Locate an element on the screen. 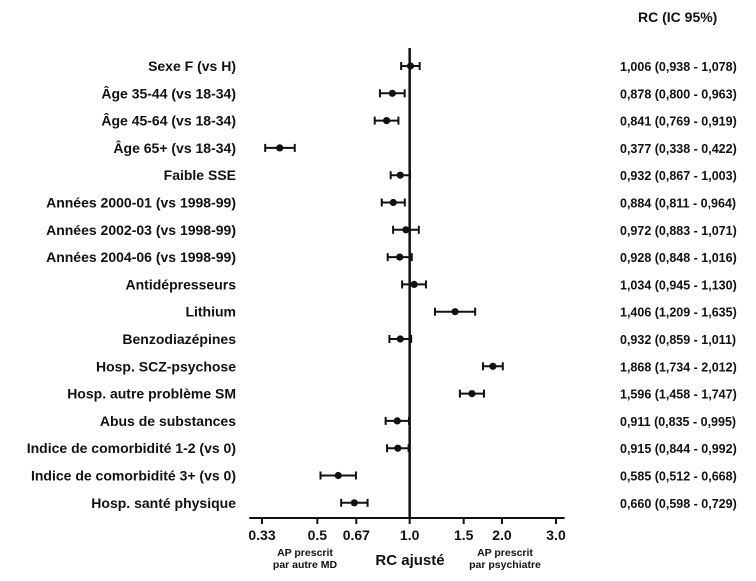 Image resolution: width=756 pixels, height=581 pixels. row-label: Sexe F (vs H) is located at coordinates (192, 66).